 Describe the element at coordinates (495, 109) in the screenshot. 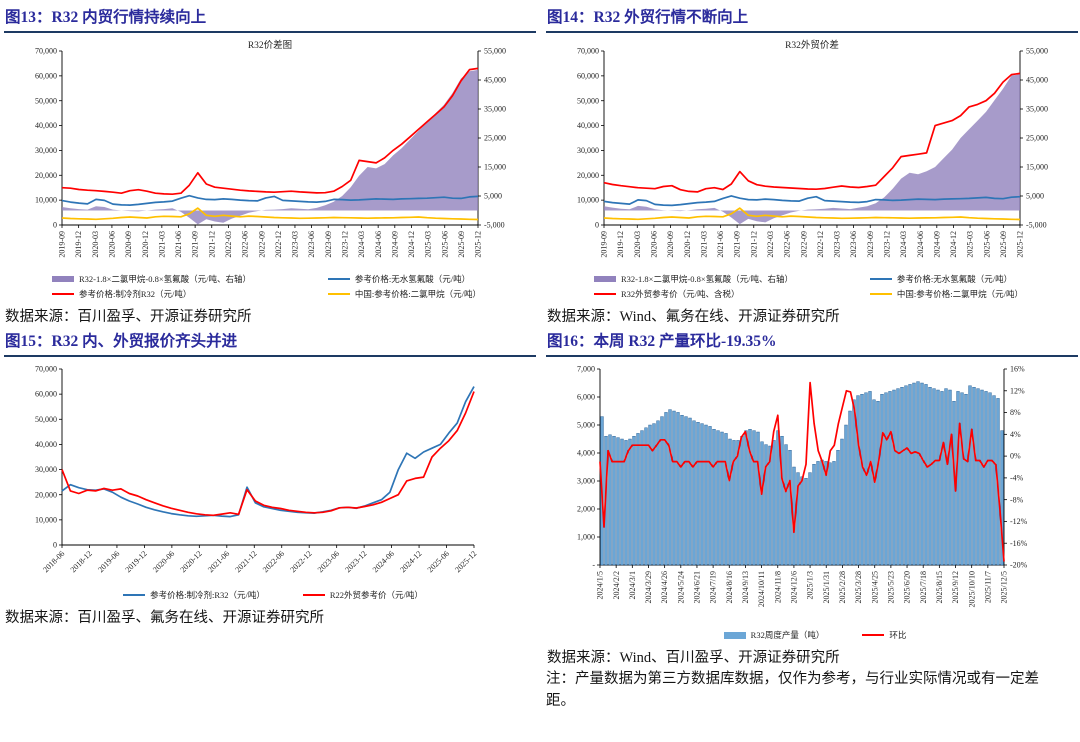

I see `svg-text: 35,000` at that location.